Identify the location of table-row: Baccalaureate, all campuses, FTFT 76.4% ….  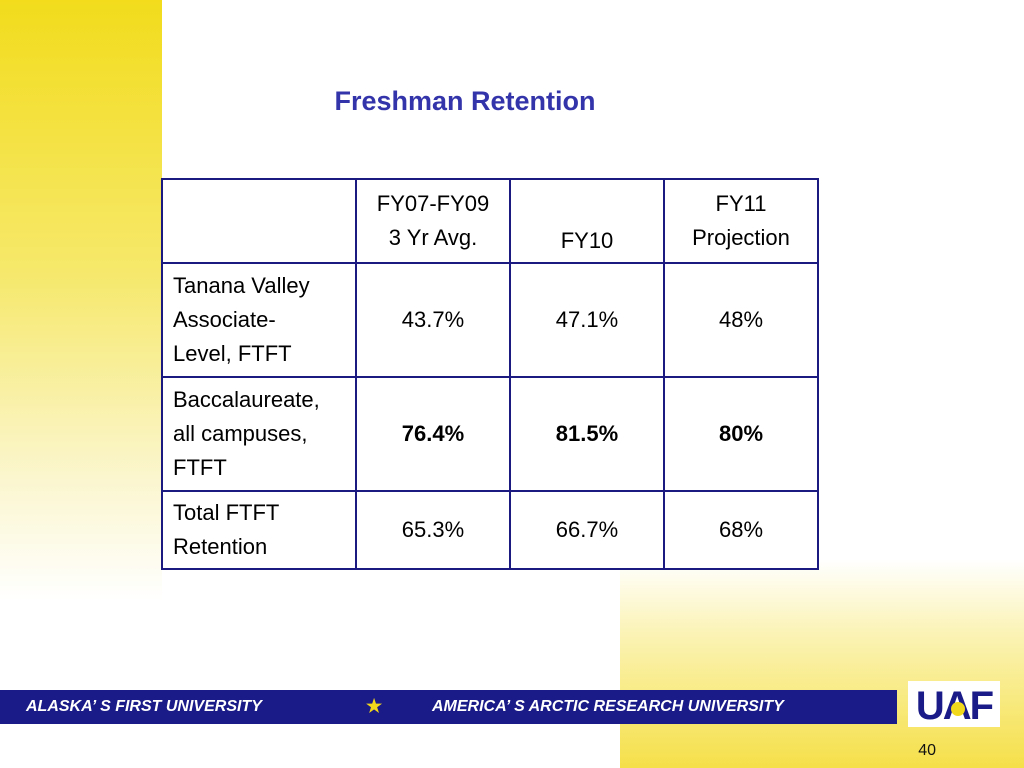
(490, 434).